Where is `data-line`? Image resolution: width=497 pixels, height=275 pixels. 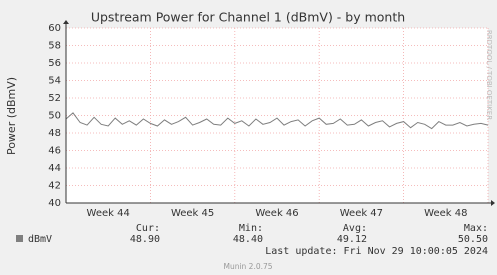 data-line is located at coordinates (277, 121).